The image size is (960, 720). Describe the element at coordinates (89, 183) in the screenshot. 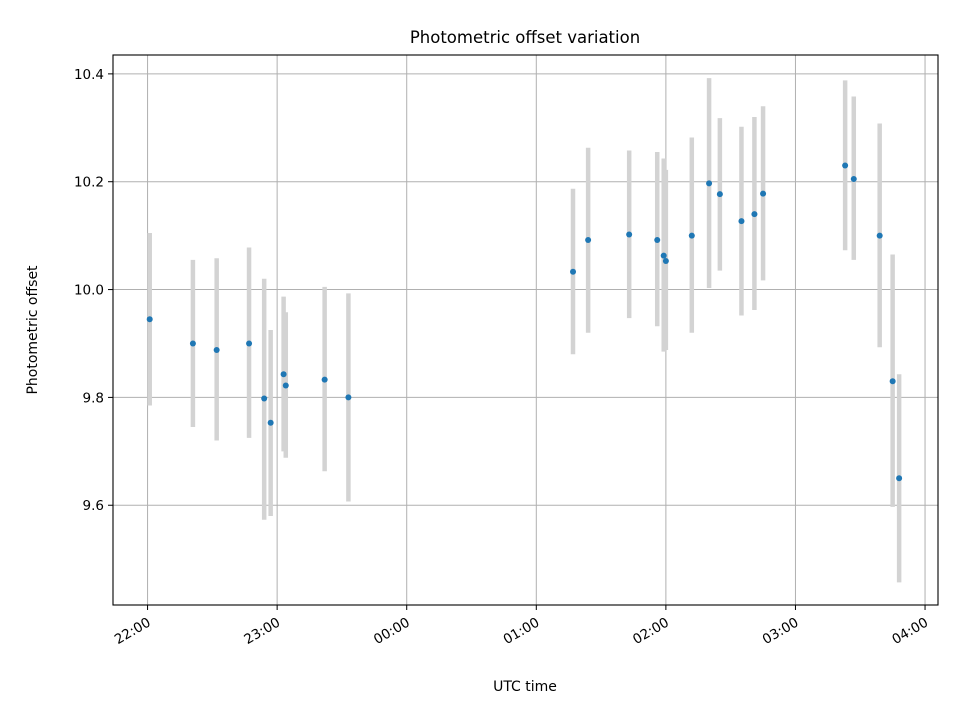

I see `y-tick-label: 10.2` at that location.